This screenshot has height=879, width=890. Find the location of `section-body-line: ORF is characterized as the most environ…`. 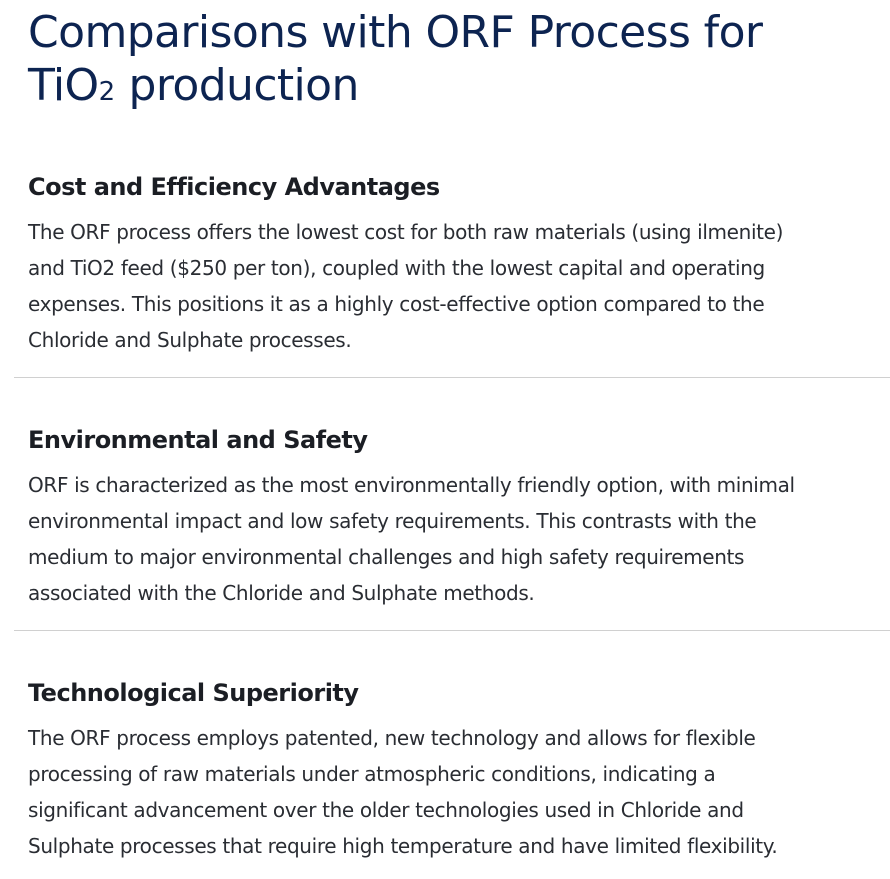

section-body-line: ORF is characterized as the most environ… is located at coordinates (411, 485).